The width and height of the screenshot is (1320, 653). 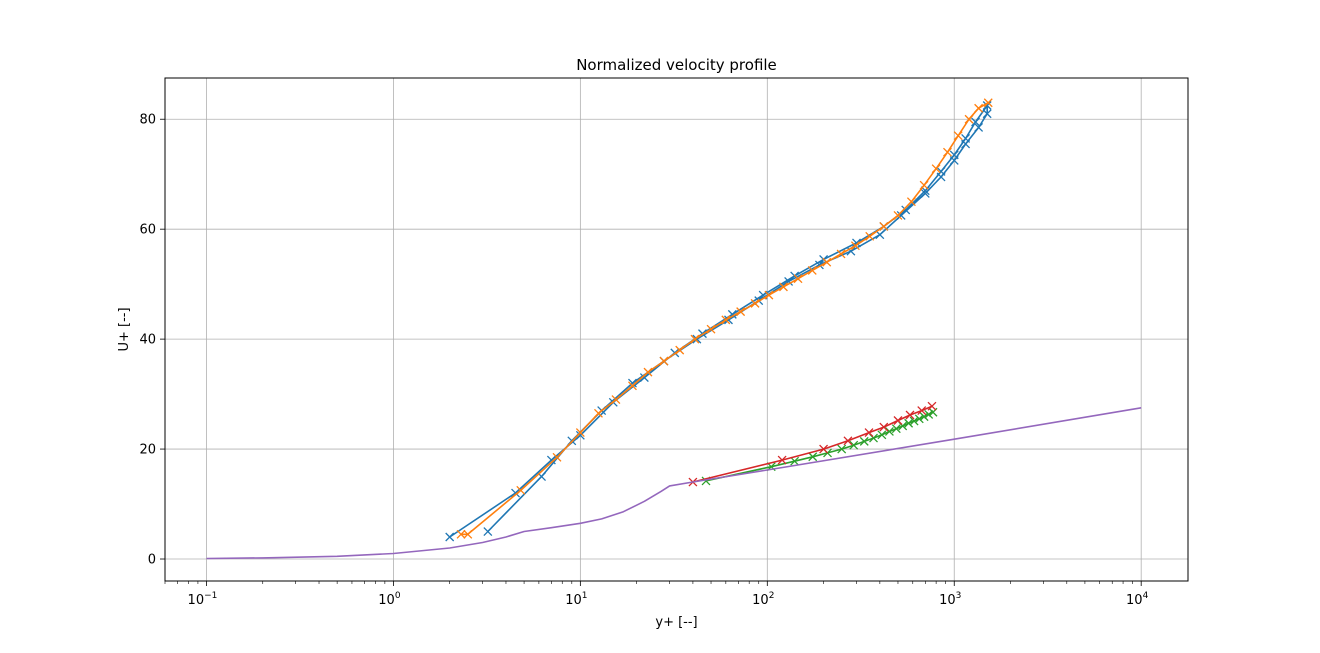 What do you see at coordinates (152, 560) in the screenshot?
I see `y-tick-label: 0` at bounding box center [152, 560].